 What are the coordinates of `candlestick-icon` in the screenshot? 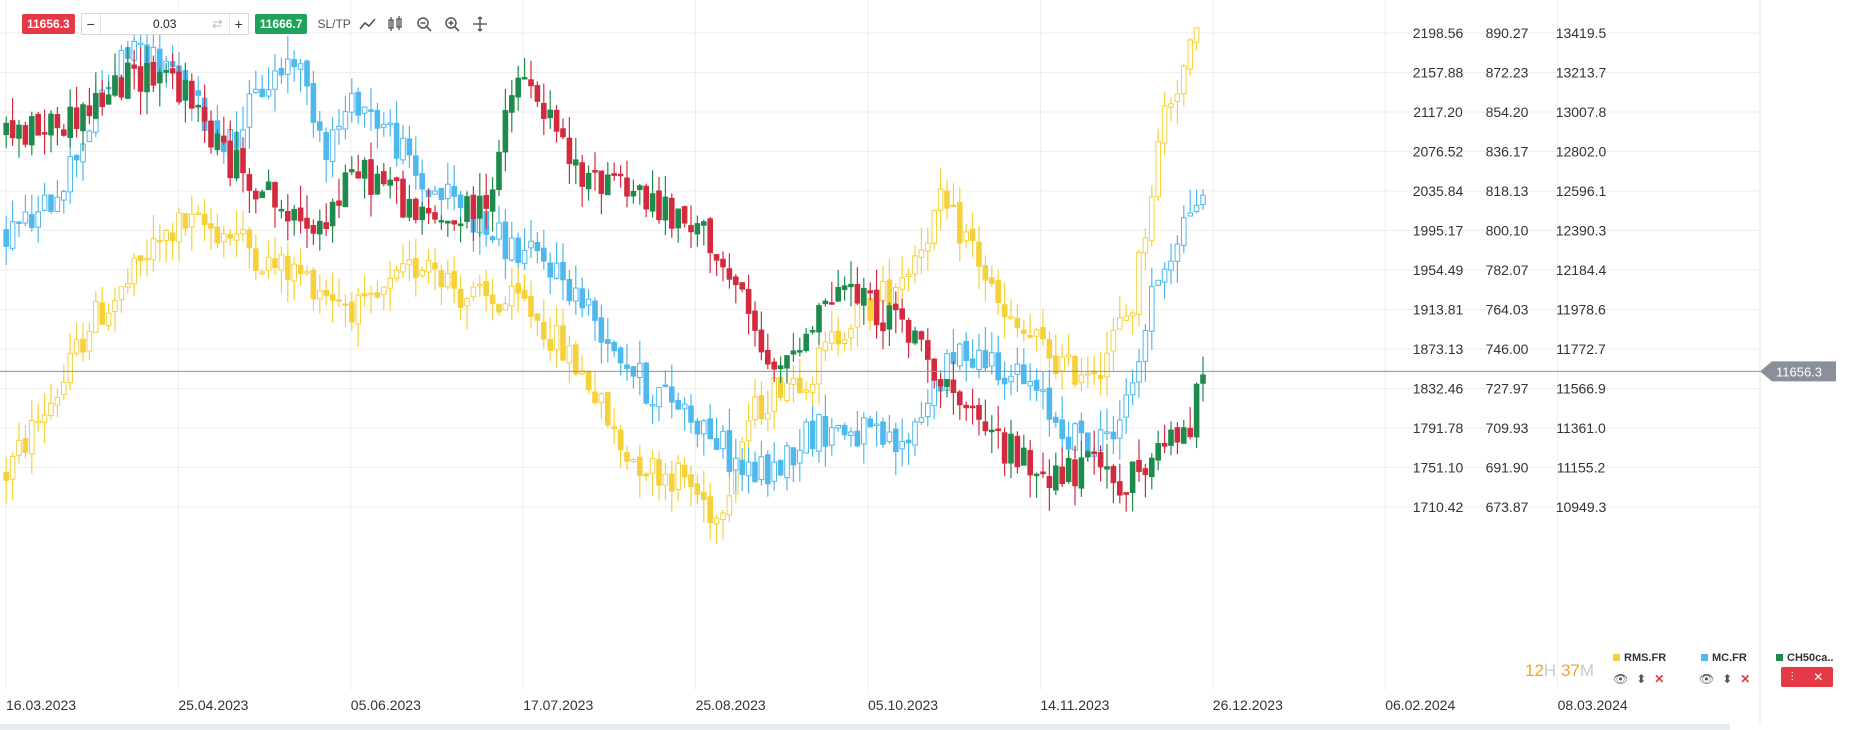 It's located at (396, 24).